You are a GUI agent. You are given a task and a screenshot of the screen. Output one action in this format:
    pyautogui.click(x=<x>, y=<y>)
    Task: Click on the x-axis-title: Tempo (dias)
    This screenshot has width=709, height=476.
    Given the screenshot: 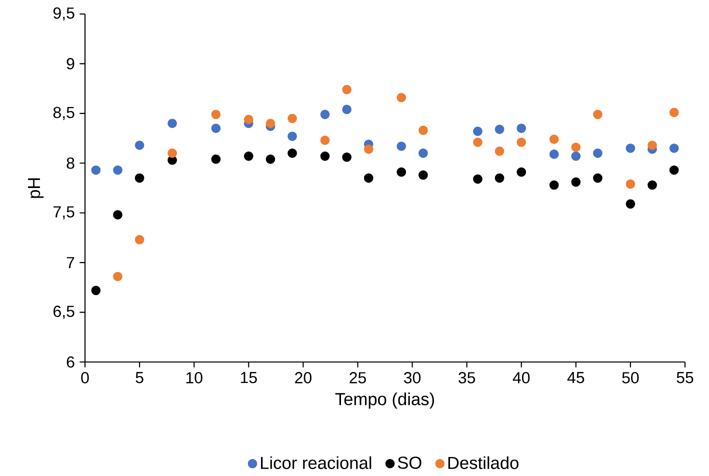 What is the action you would take?
    pyautogui.click(x=384, y=400)
    